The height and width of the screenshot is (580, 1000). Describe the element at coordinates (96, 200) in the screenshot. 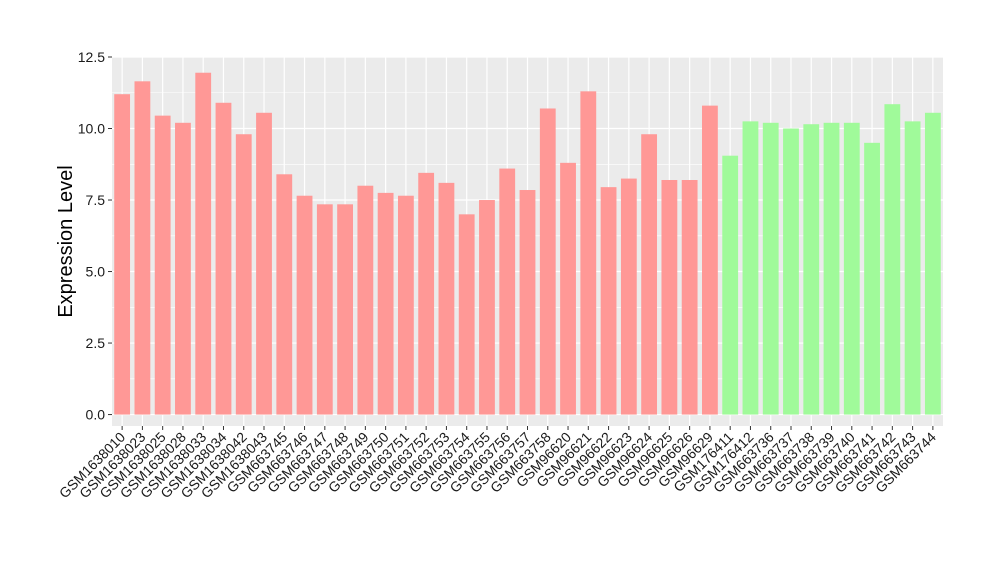

I see `y-tick-label: 7.5` at that location.